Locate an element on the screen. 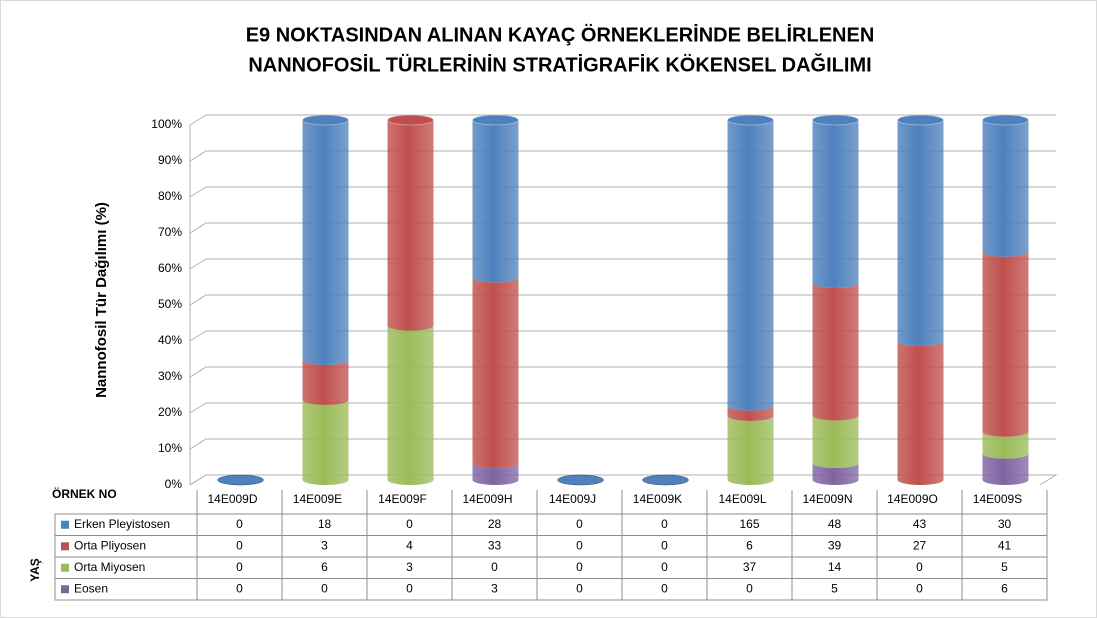  x-tick-label: 14E009F is located at coordinates (402, 499).